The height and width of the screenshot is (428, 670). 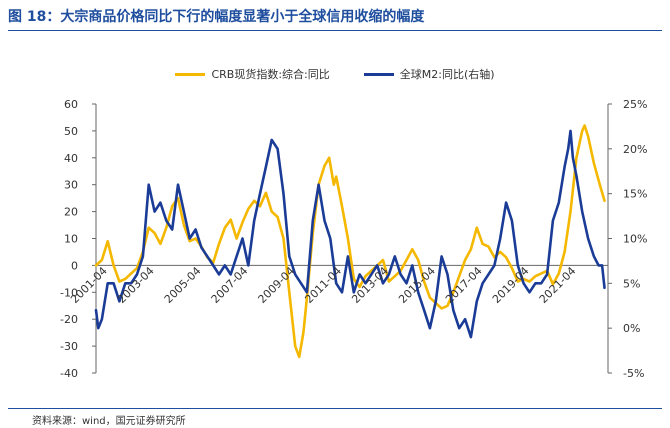 What do you see at coordinates (69, 319) in the screenshot?
I see `left-tick-label: -20` at bounding box center [69, 319].